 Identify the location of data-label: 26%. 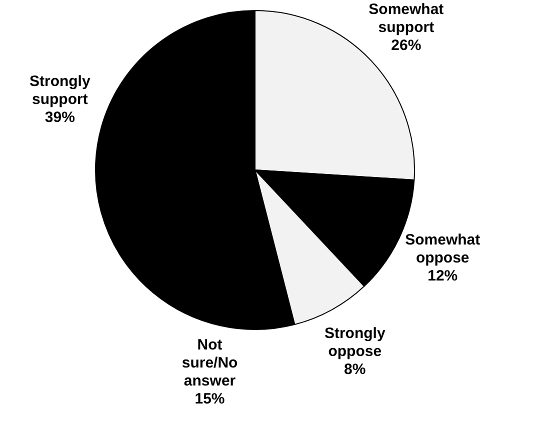
(406, 45).